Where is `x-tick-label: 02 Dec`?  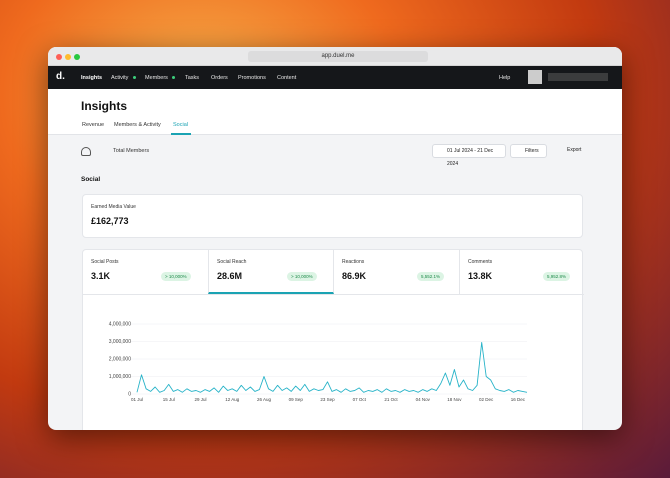
x-tick-label: 02 Dec is located at coordinates (486, 399).